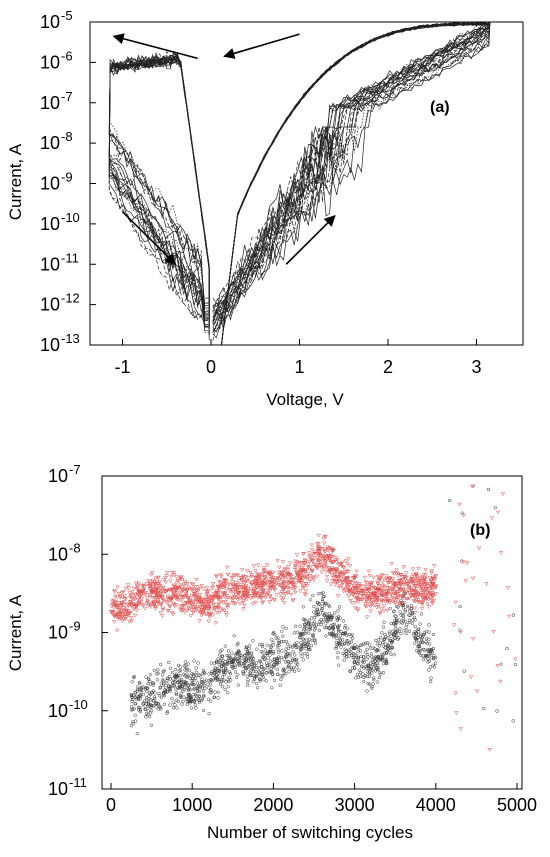 The image size is (550, 857). What do you see at coordinates (273, 805) in the screenshot?
I see `chart-b-x-tick-label: 2000` at bounding box center [273, 805].